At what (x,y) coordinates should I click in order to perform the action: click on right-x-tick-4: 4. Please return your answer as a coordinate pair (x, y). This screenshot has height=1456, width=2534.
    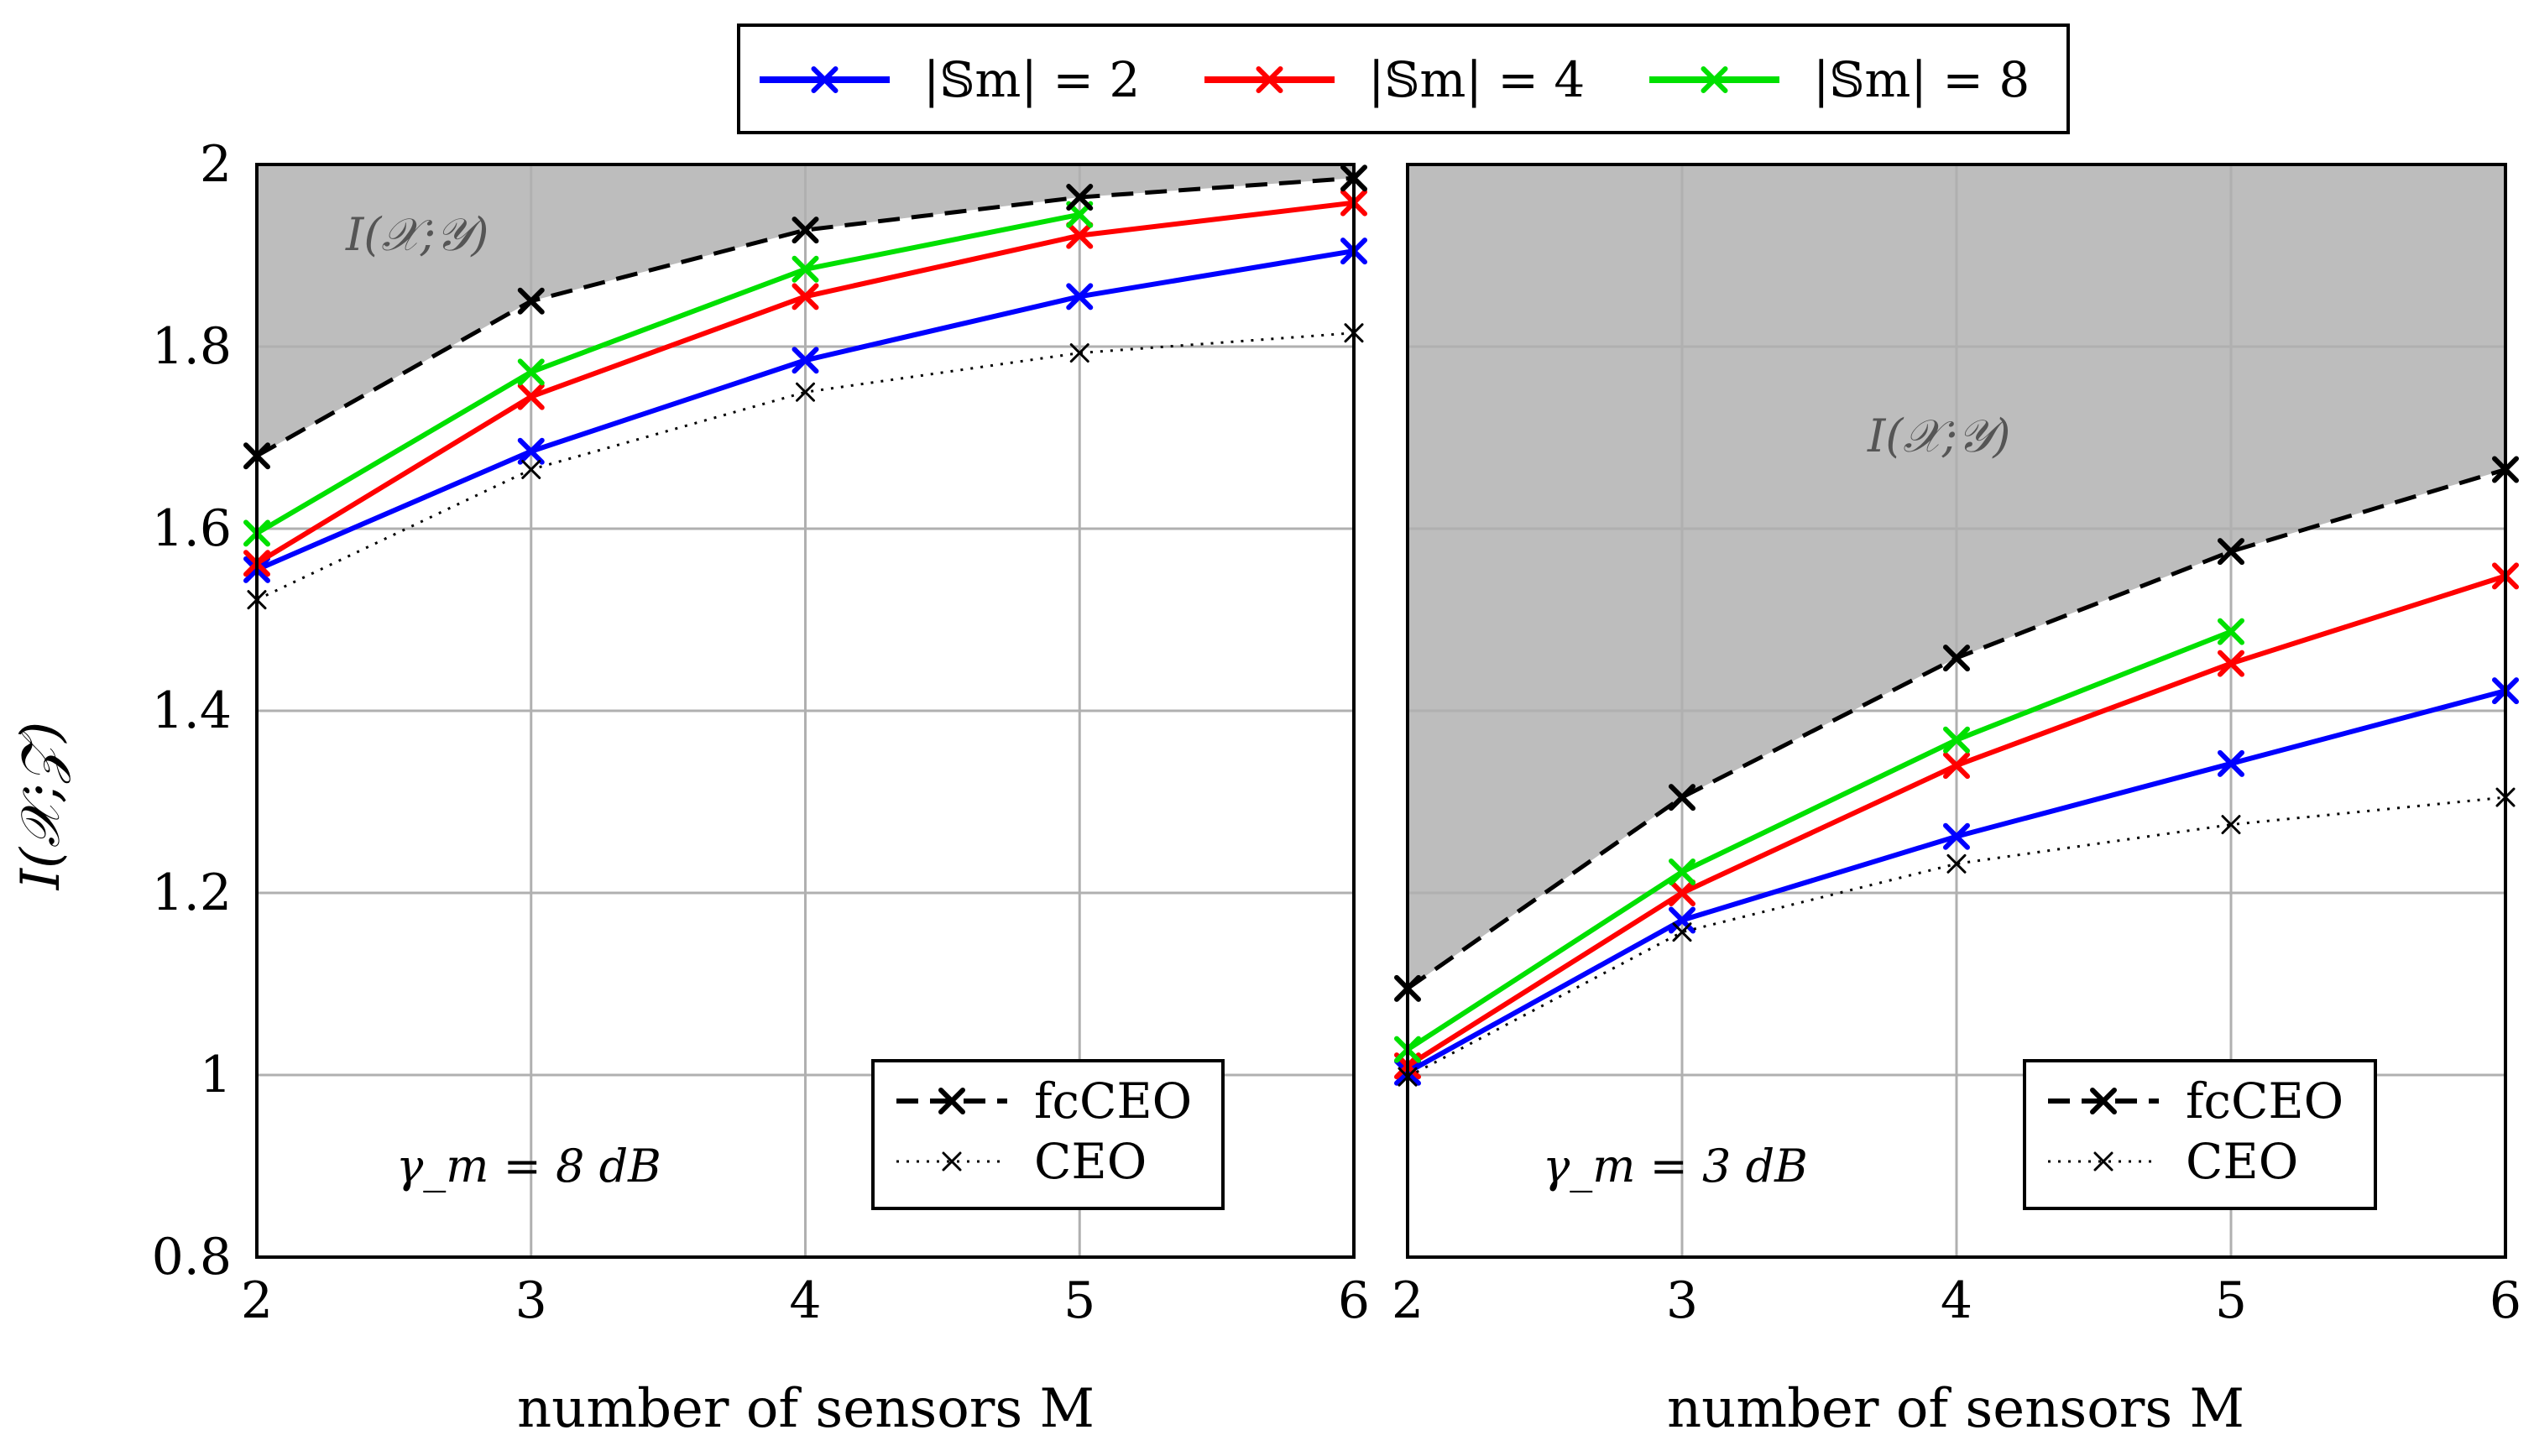
    Looking at the image, I should click on (1956, 1300).